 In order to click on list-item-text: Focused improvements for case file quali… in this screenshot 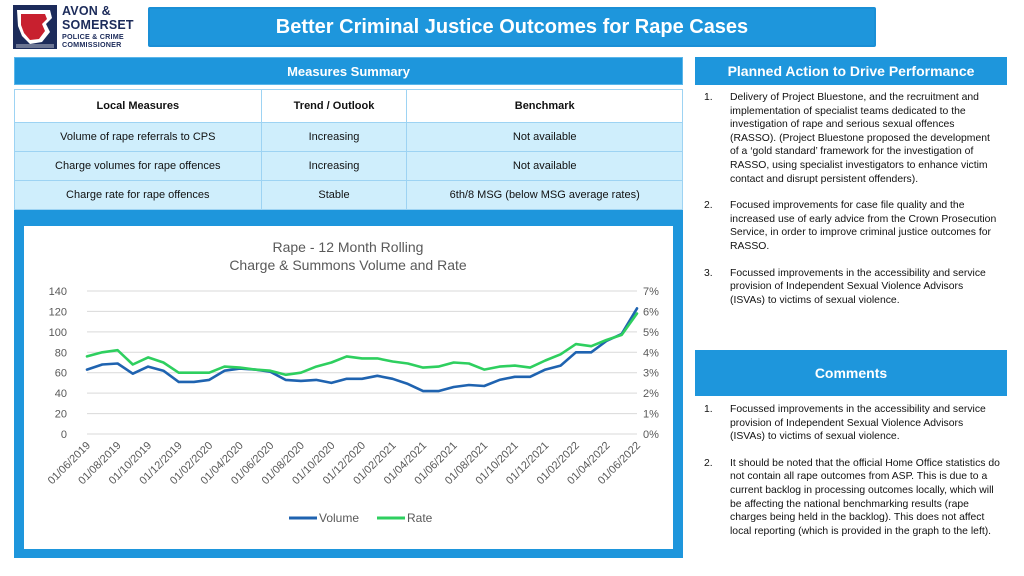, I will do `click(863, 226)`.